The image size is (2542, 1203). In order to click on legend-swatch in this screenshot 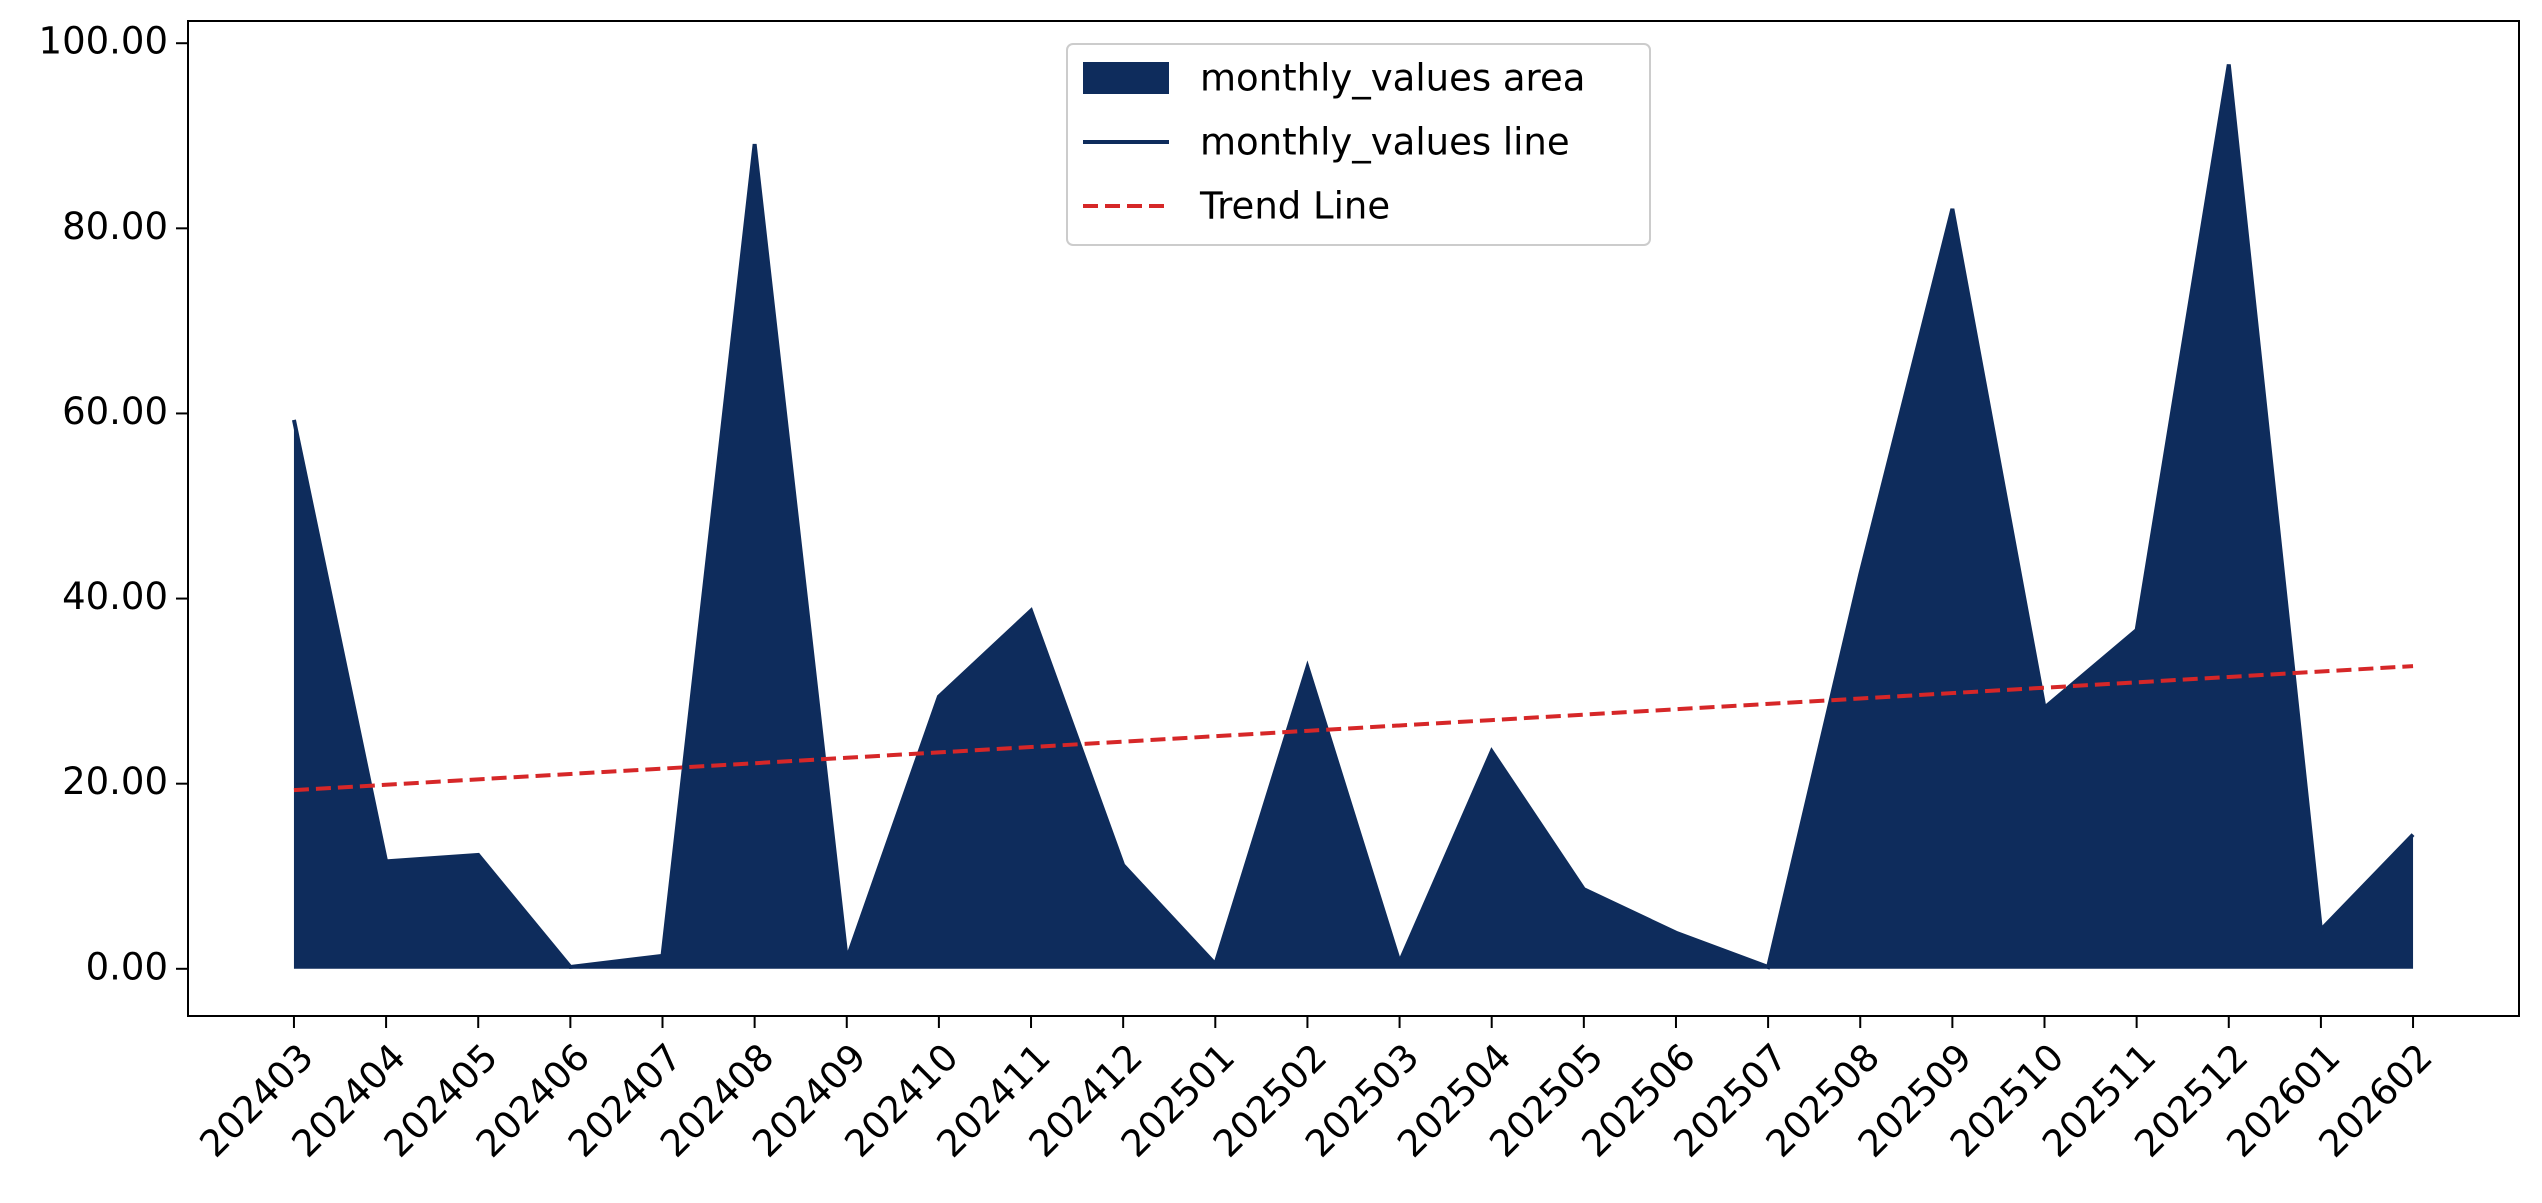, I will do `click(1126, 78)`.